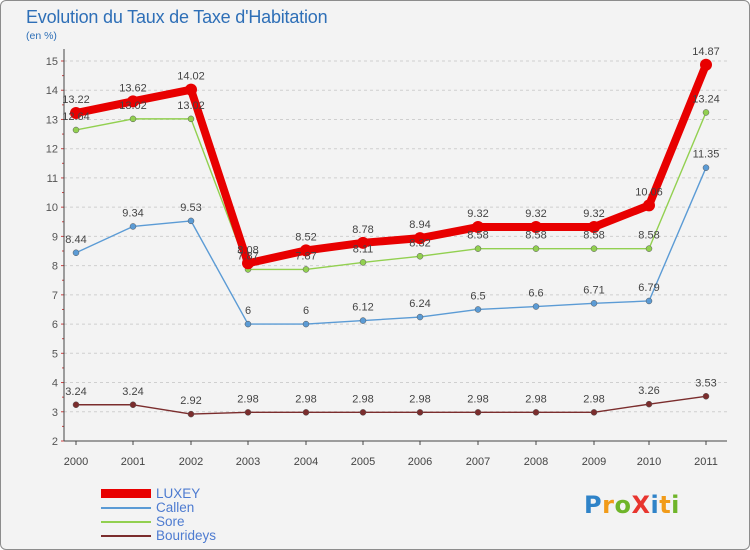  I want to click on y-tick-label: 9, so click(55, 237).